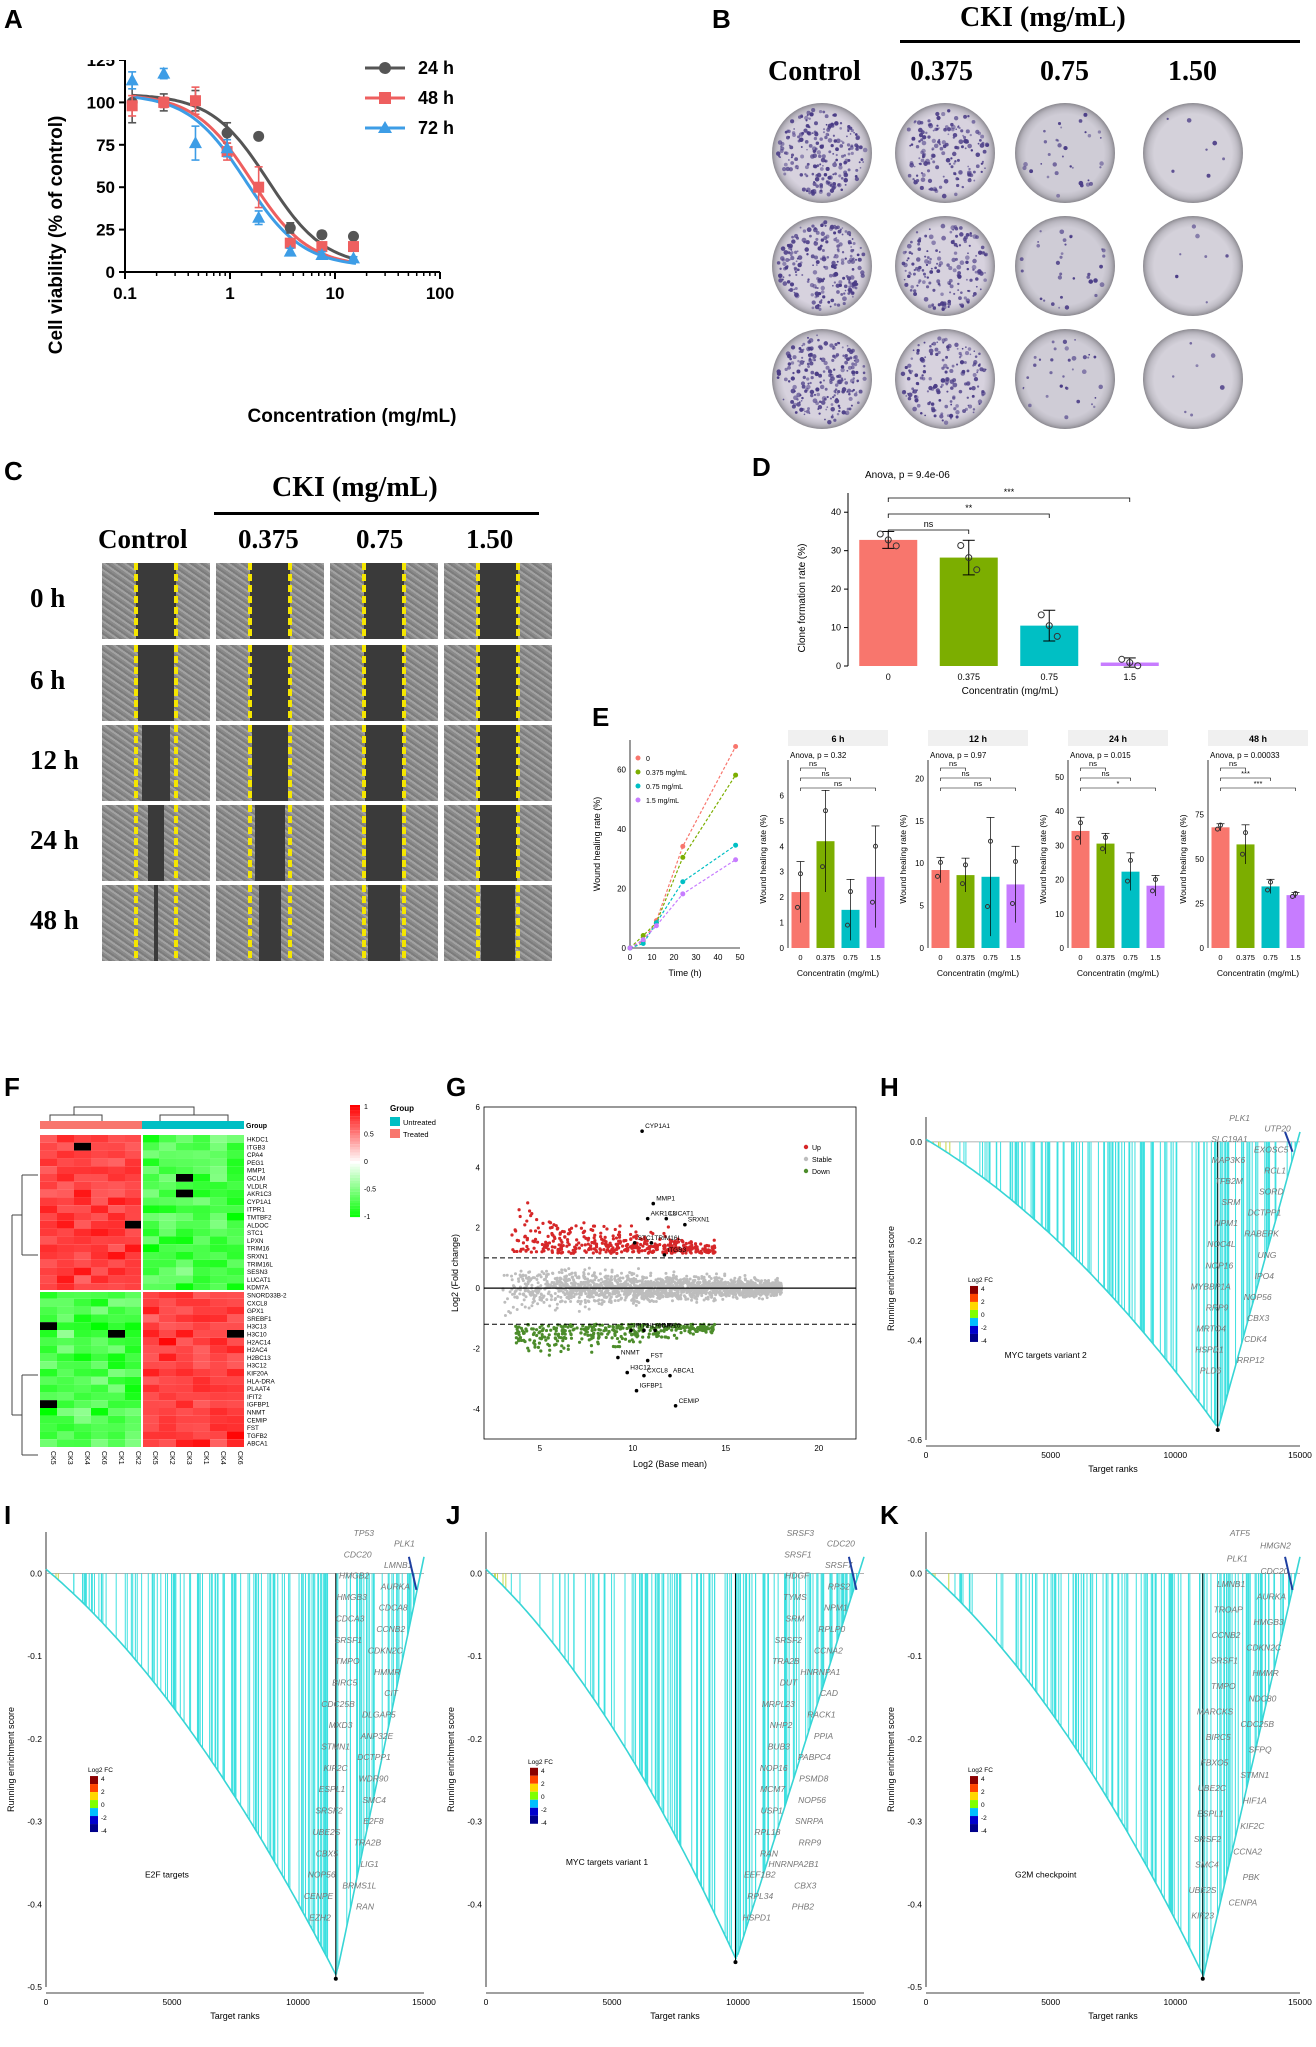  Describe the element at coordinates (261, 1381) in the screenshot. I see `gene-label: HLA-DRA` at that location.